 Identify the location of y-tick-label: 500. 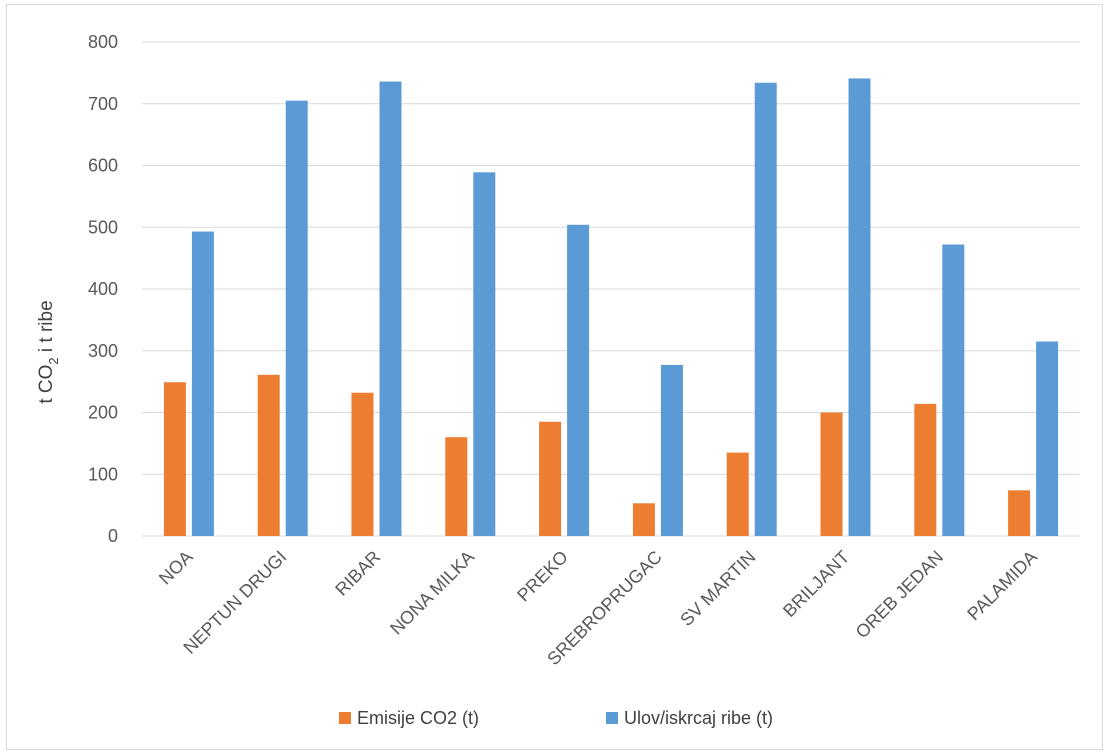
(103, 227).